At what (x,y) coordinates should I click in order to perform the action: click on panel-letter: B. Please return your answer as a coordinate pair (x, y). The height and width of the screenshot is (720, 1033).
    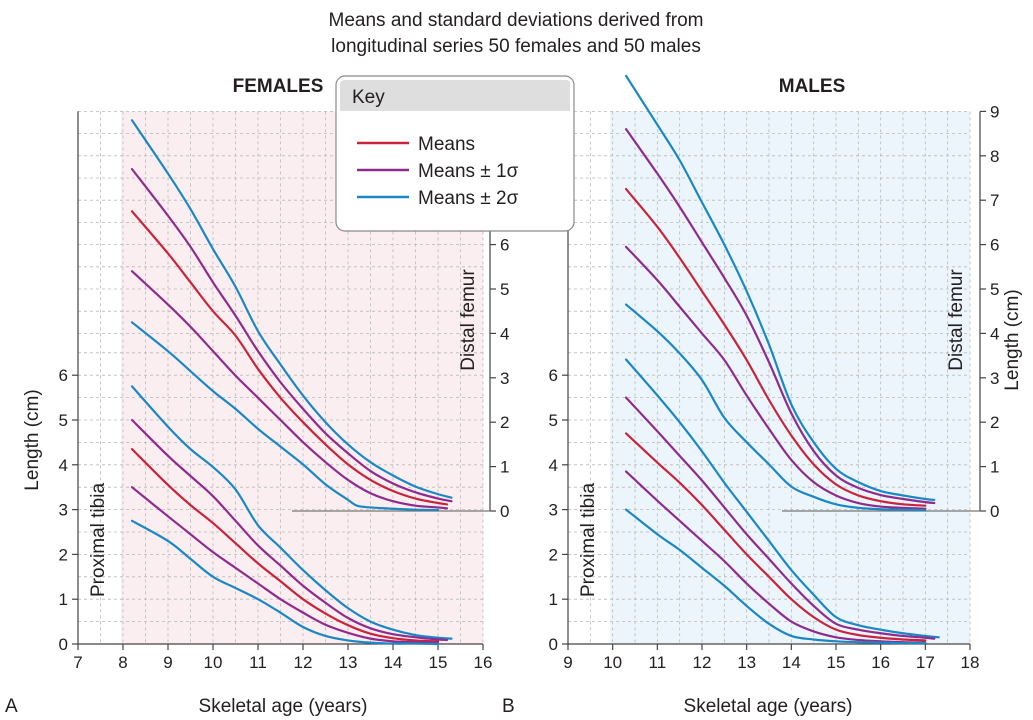
    Looking at the image, I should click on (508, 706).